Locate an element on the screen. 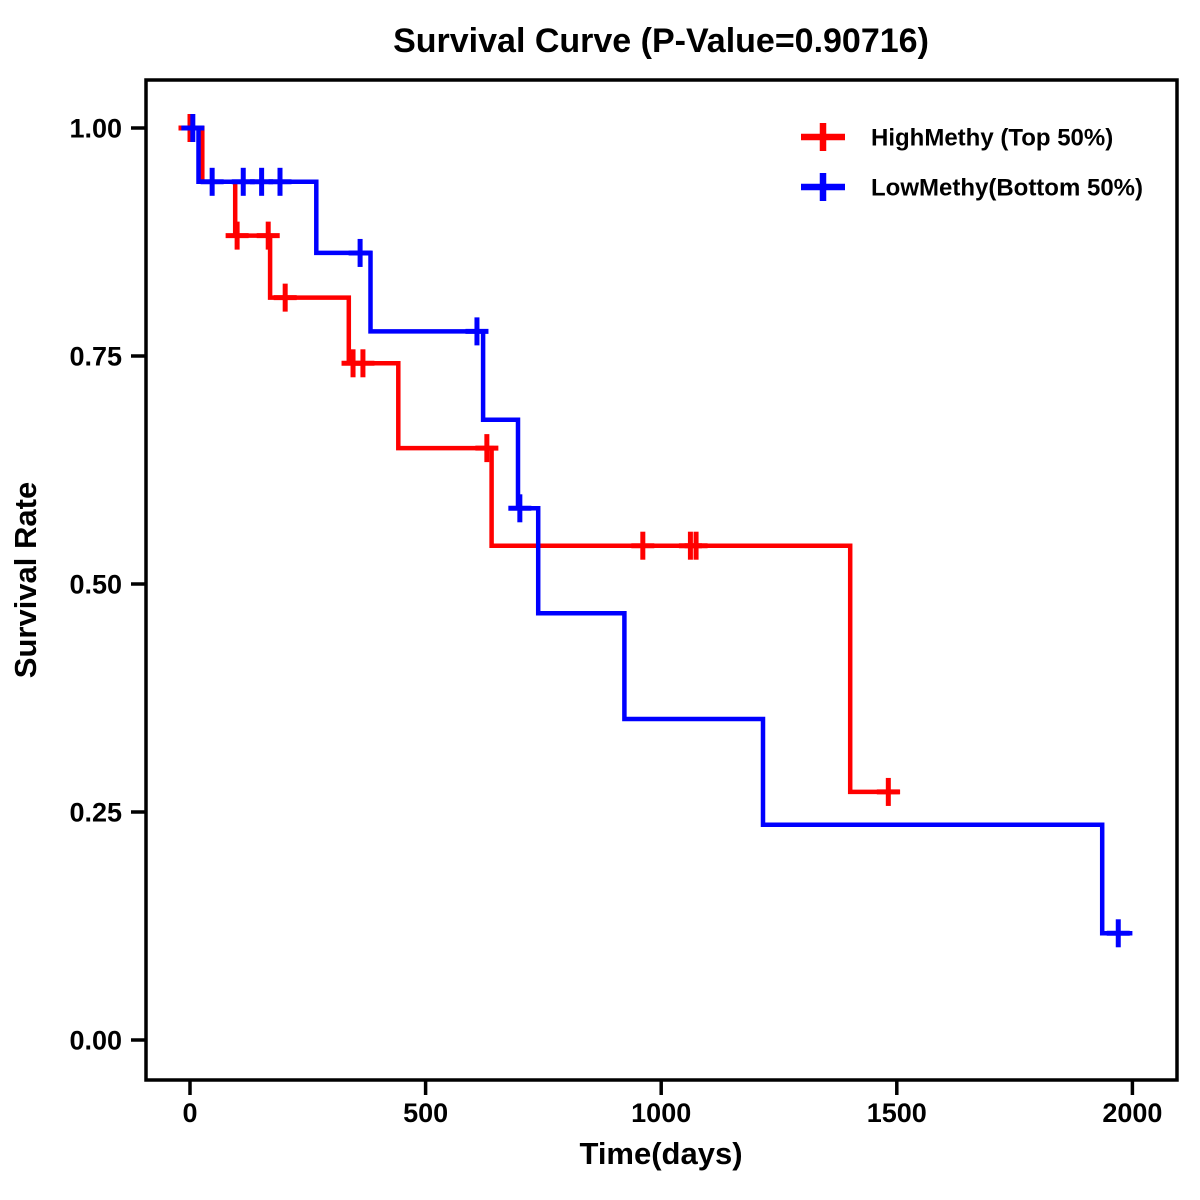 Image resolution: width=1200 pixels, height=1200 pixels. legend: HighMethy (Top 50%) LowMethy(Bottom 50%) is located at coordinates (972, 162).